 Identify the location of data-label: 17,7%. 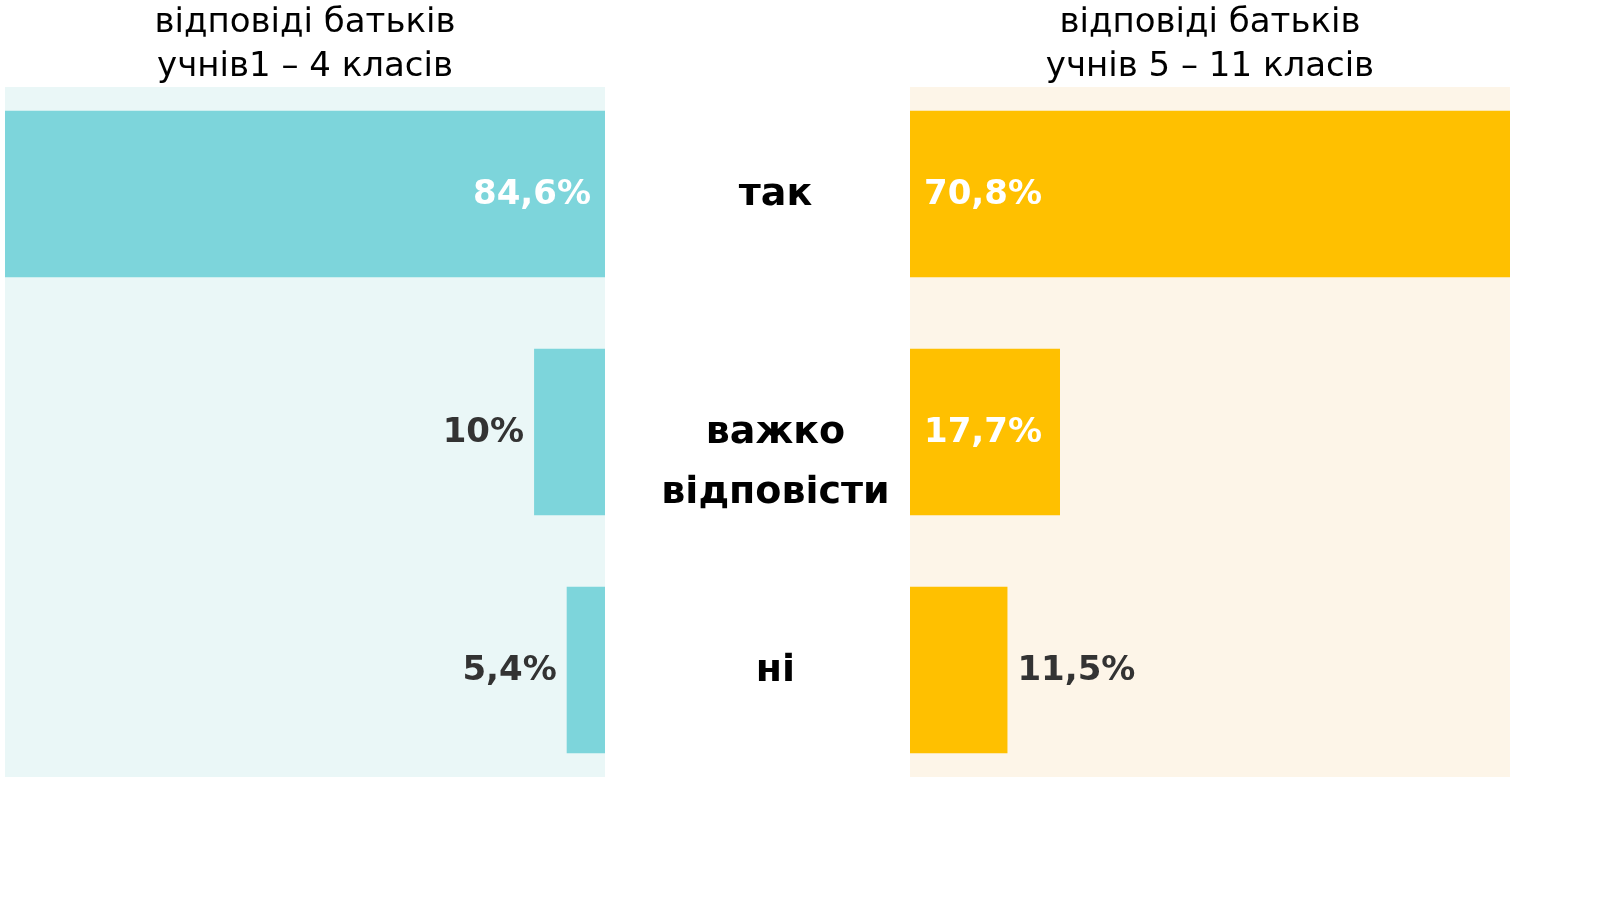
(983, 430).